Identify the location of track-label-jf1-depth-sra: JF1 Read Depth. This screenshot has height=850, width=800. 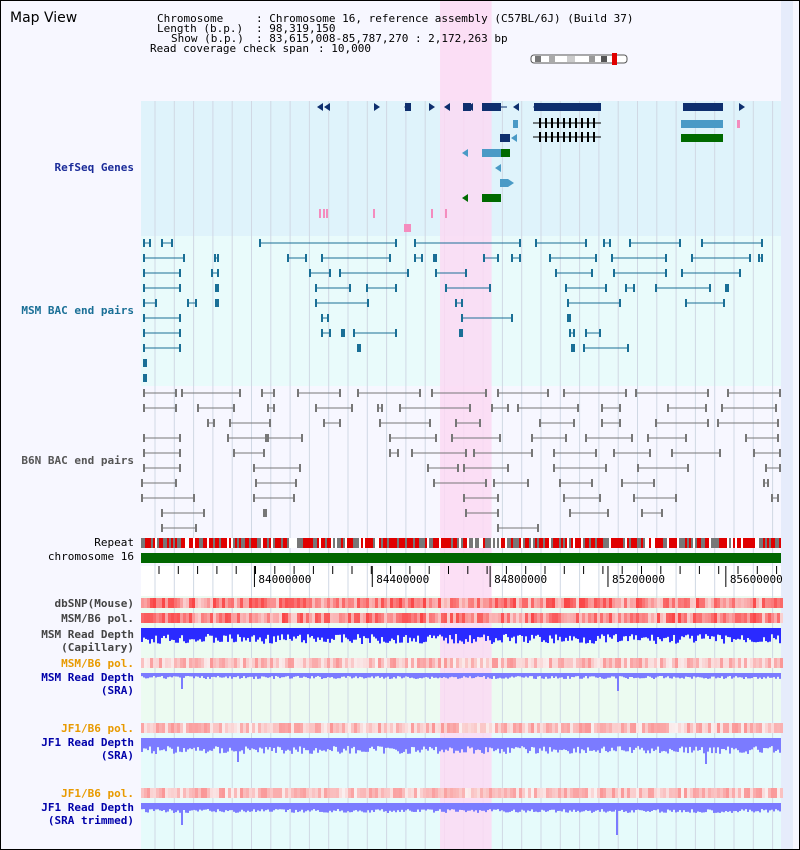
(87, 742).